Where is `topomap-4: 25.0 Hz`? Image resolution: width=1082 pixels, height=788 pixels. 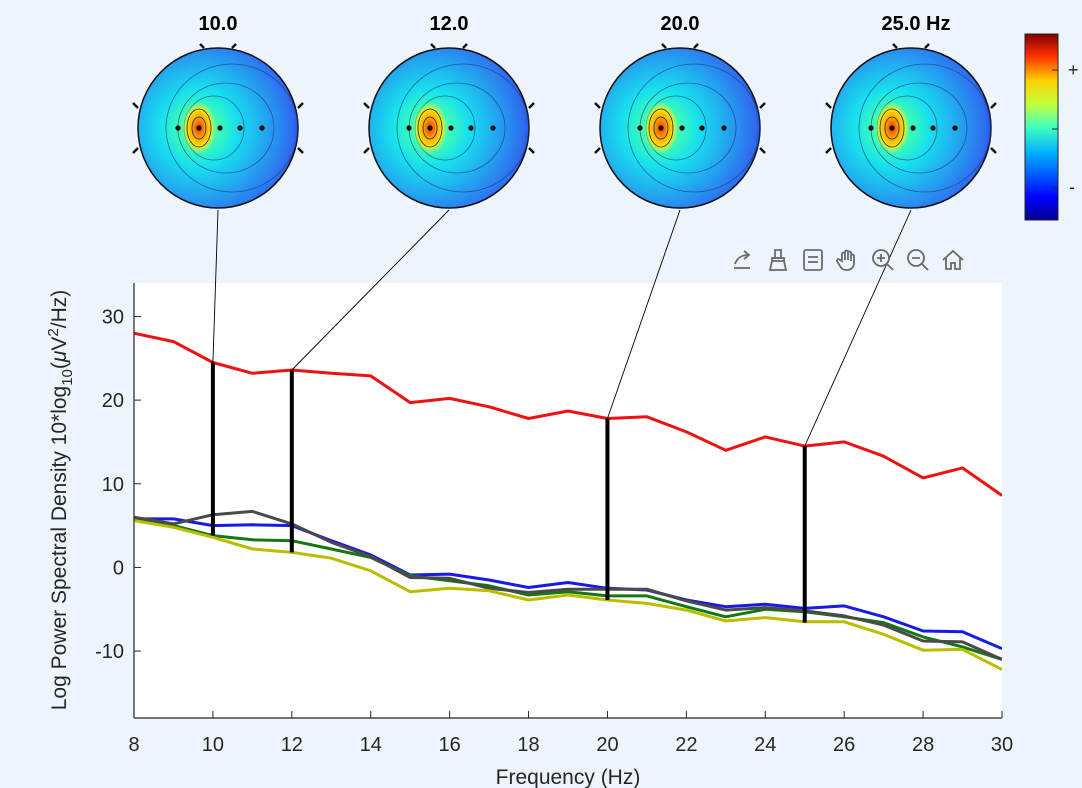
topomap-4: 25.0 Hz is located at coordinates (911, 111).